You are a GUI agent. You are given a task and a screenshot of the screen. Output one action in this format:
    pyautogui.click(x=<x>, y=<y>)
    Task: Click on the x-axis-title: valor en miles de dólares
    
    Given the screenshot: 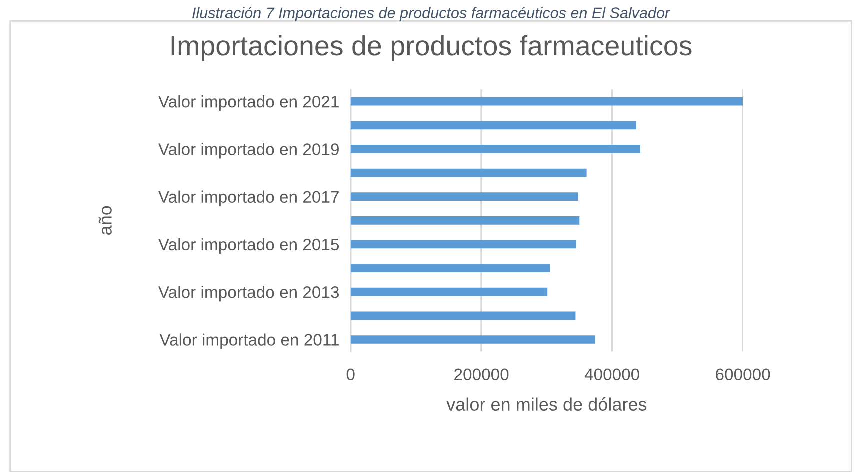 What is the action you would take?
    pyautogui.click(x=546, y=404)
    